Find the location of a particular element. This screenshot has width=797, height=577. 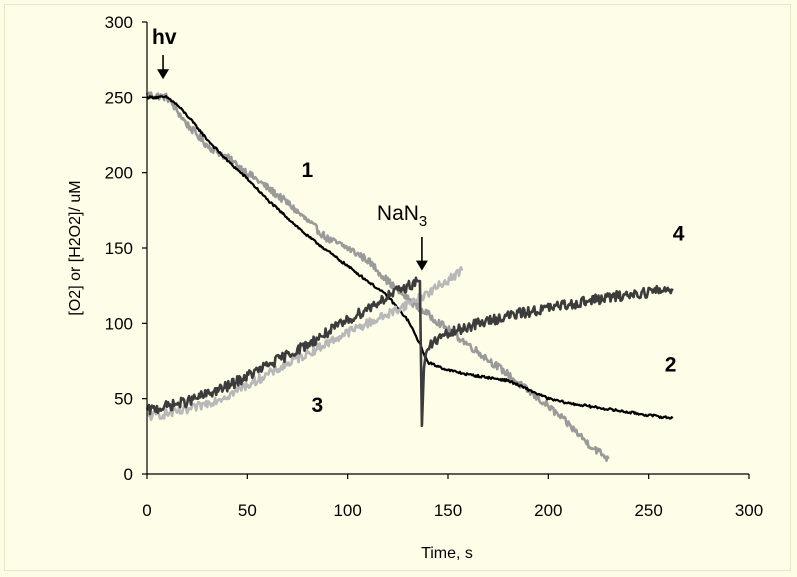

y-tick-label: 300 is located at coordinates (119, 22).